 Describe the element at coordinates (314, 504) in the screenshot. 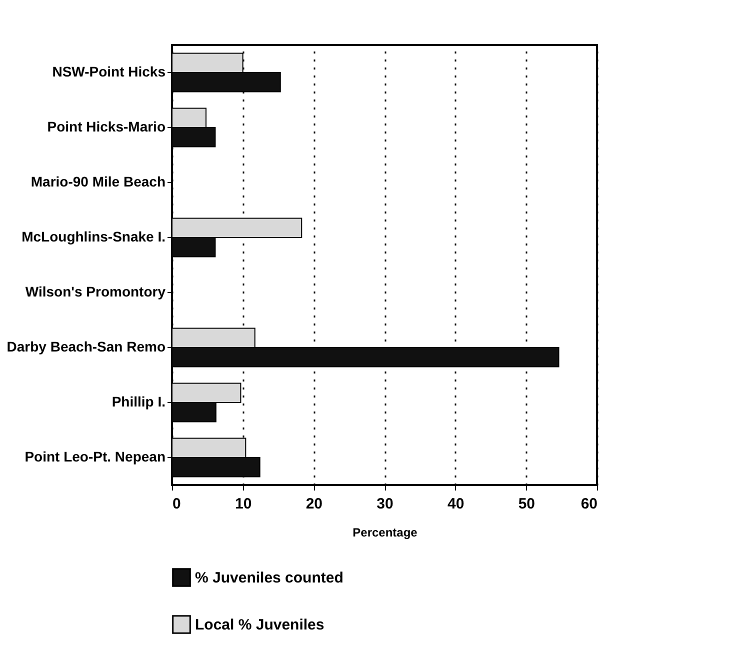

I see `x-tick-label: 20` at that location.